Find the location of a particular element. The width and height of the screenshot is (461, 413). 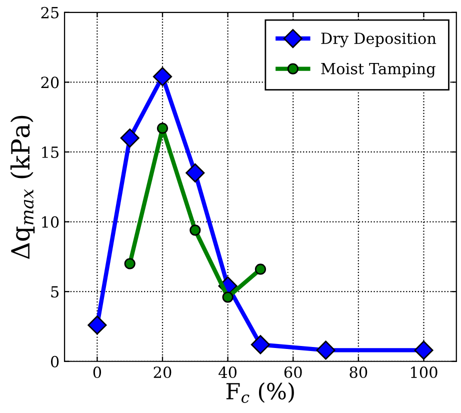

x-axis-title: F$_{c}$ (%) is located at coordinates (260, 392).